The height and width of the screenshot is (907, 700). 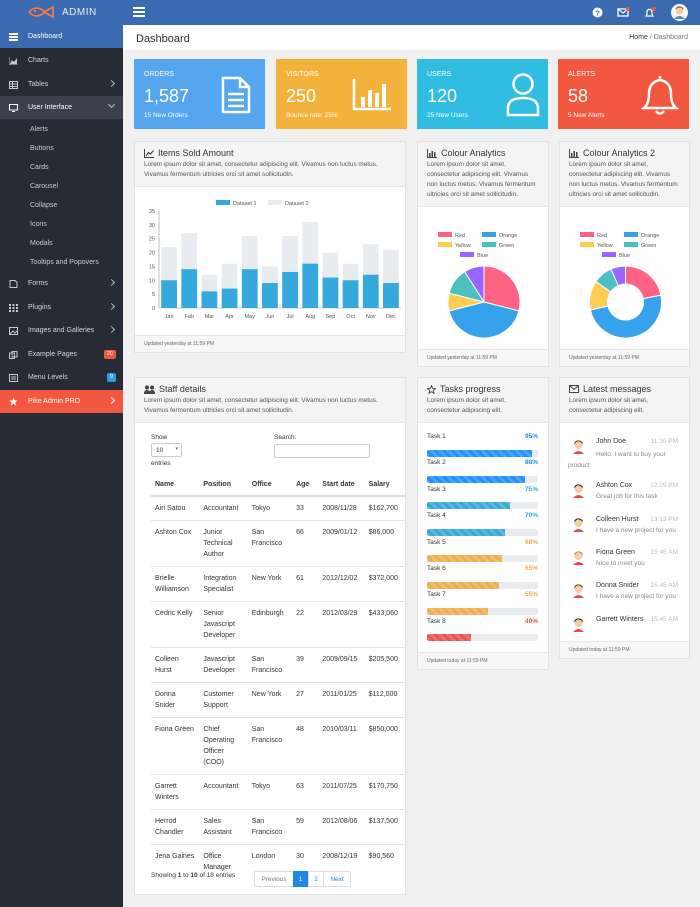 I want to click on task-percent: 70%, so click(x=531, y=516).